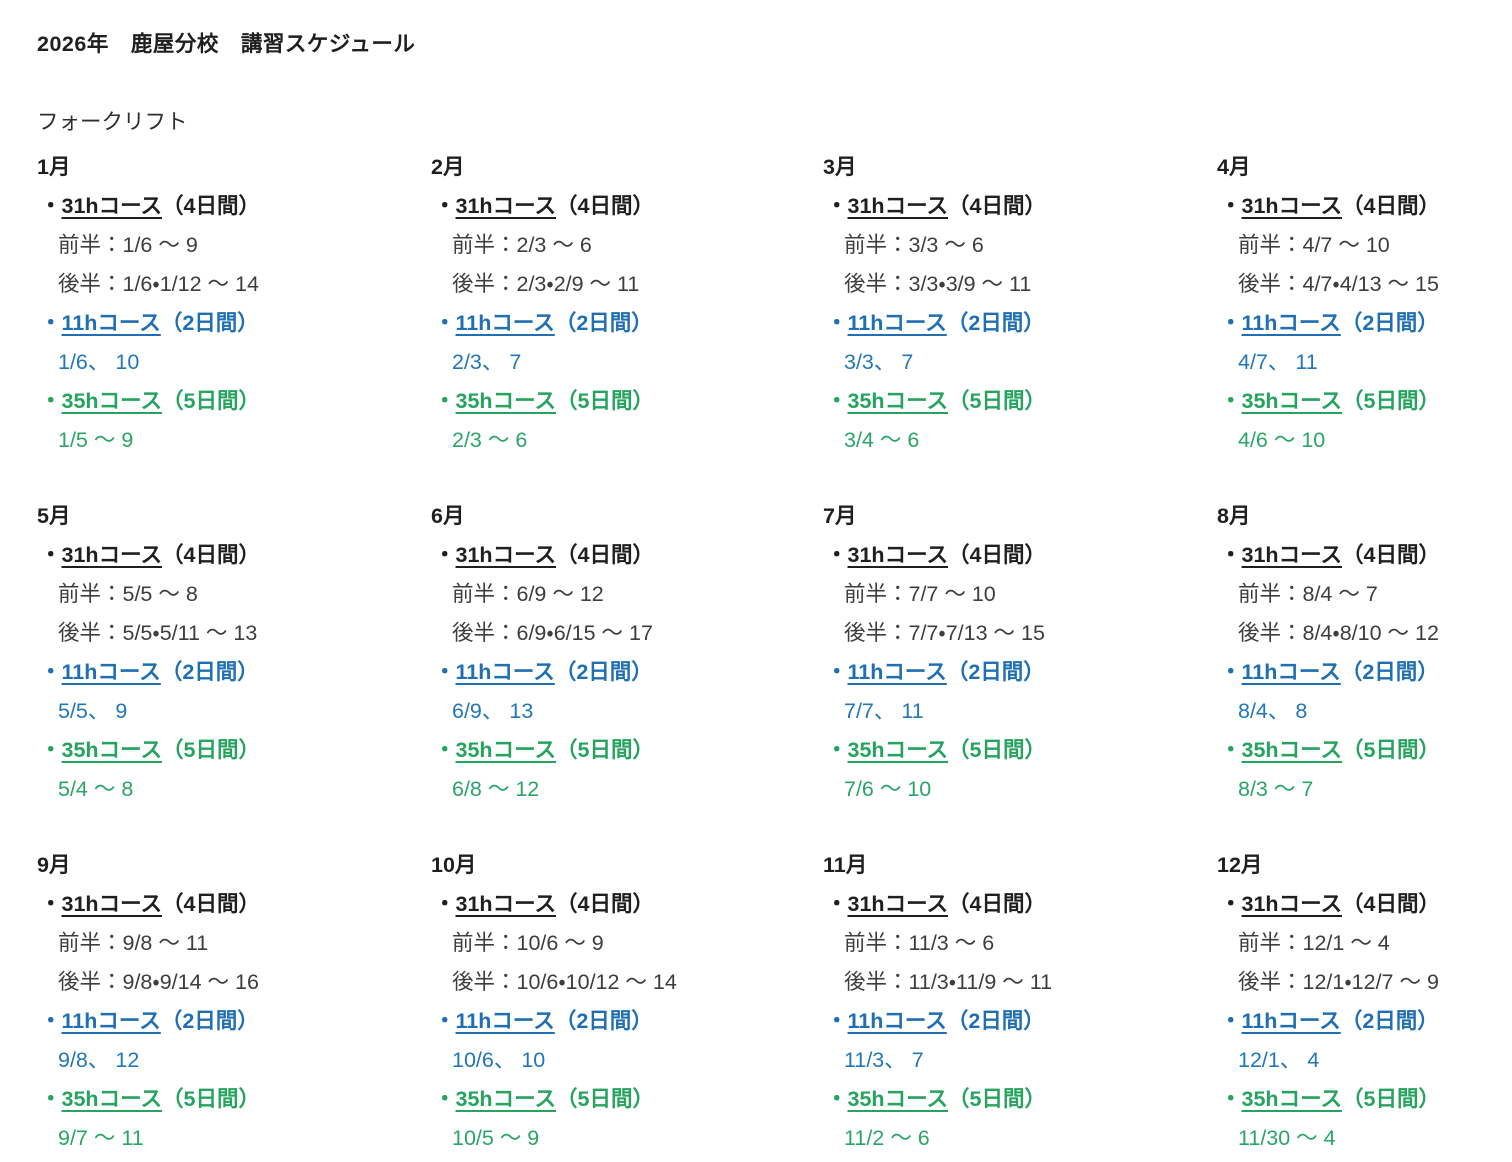 The width and height of the screenshot is (1512, 1162). Describe the element at coordinates (887, 1138) in the screenshot. I see `course-35h-dates: 11/2 ～ 6` at that location.